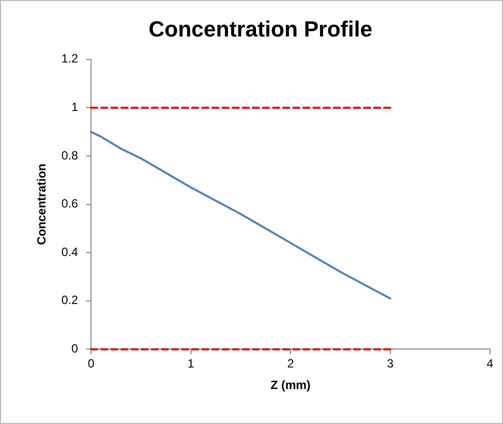 This screenshot has width=503, height=424. Describe the element at coordinates (91, 363) in the screenshot. I see `x-tick-label: 0` at that location.